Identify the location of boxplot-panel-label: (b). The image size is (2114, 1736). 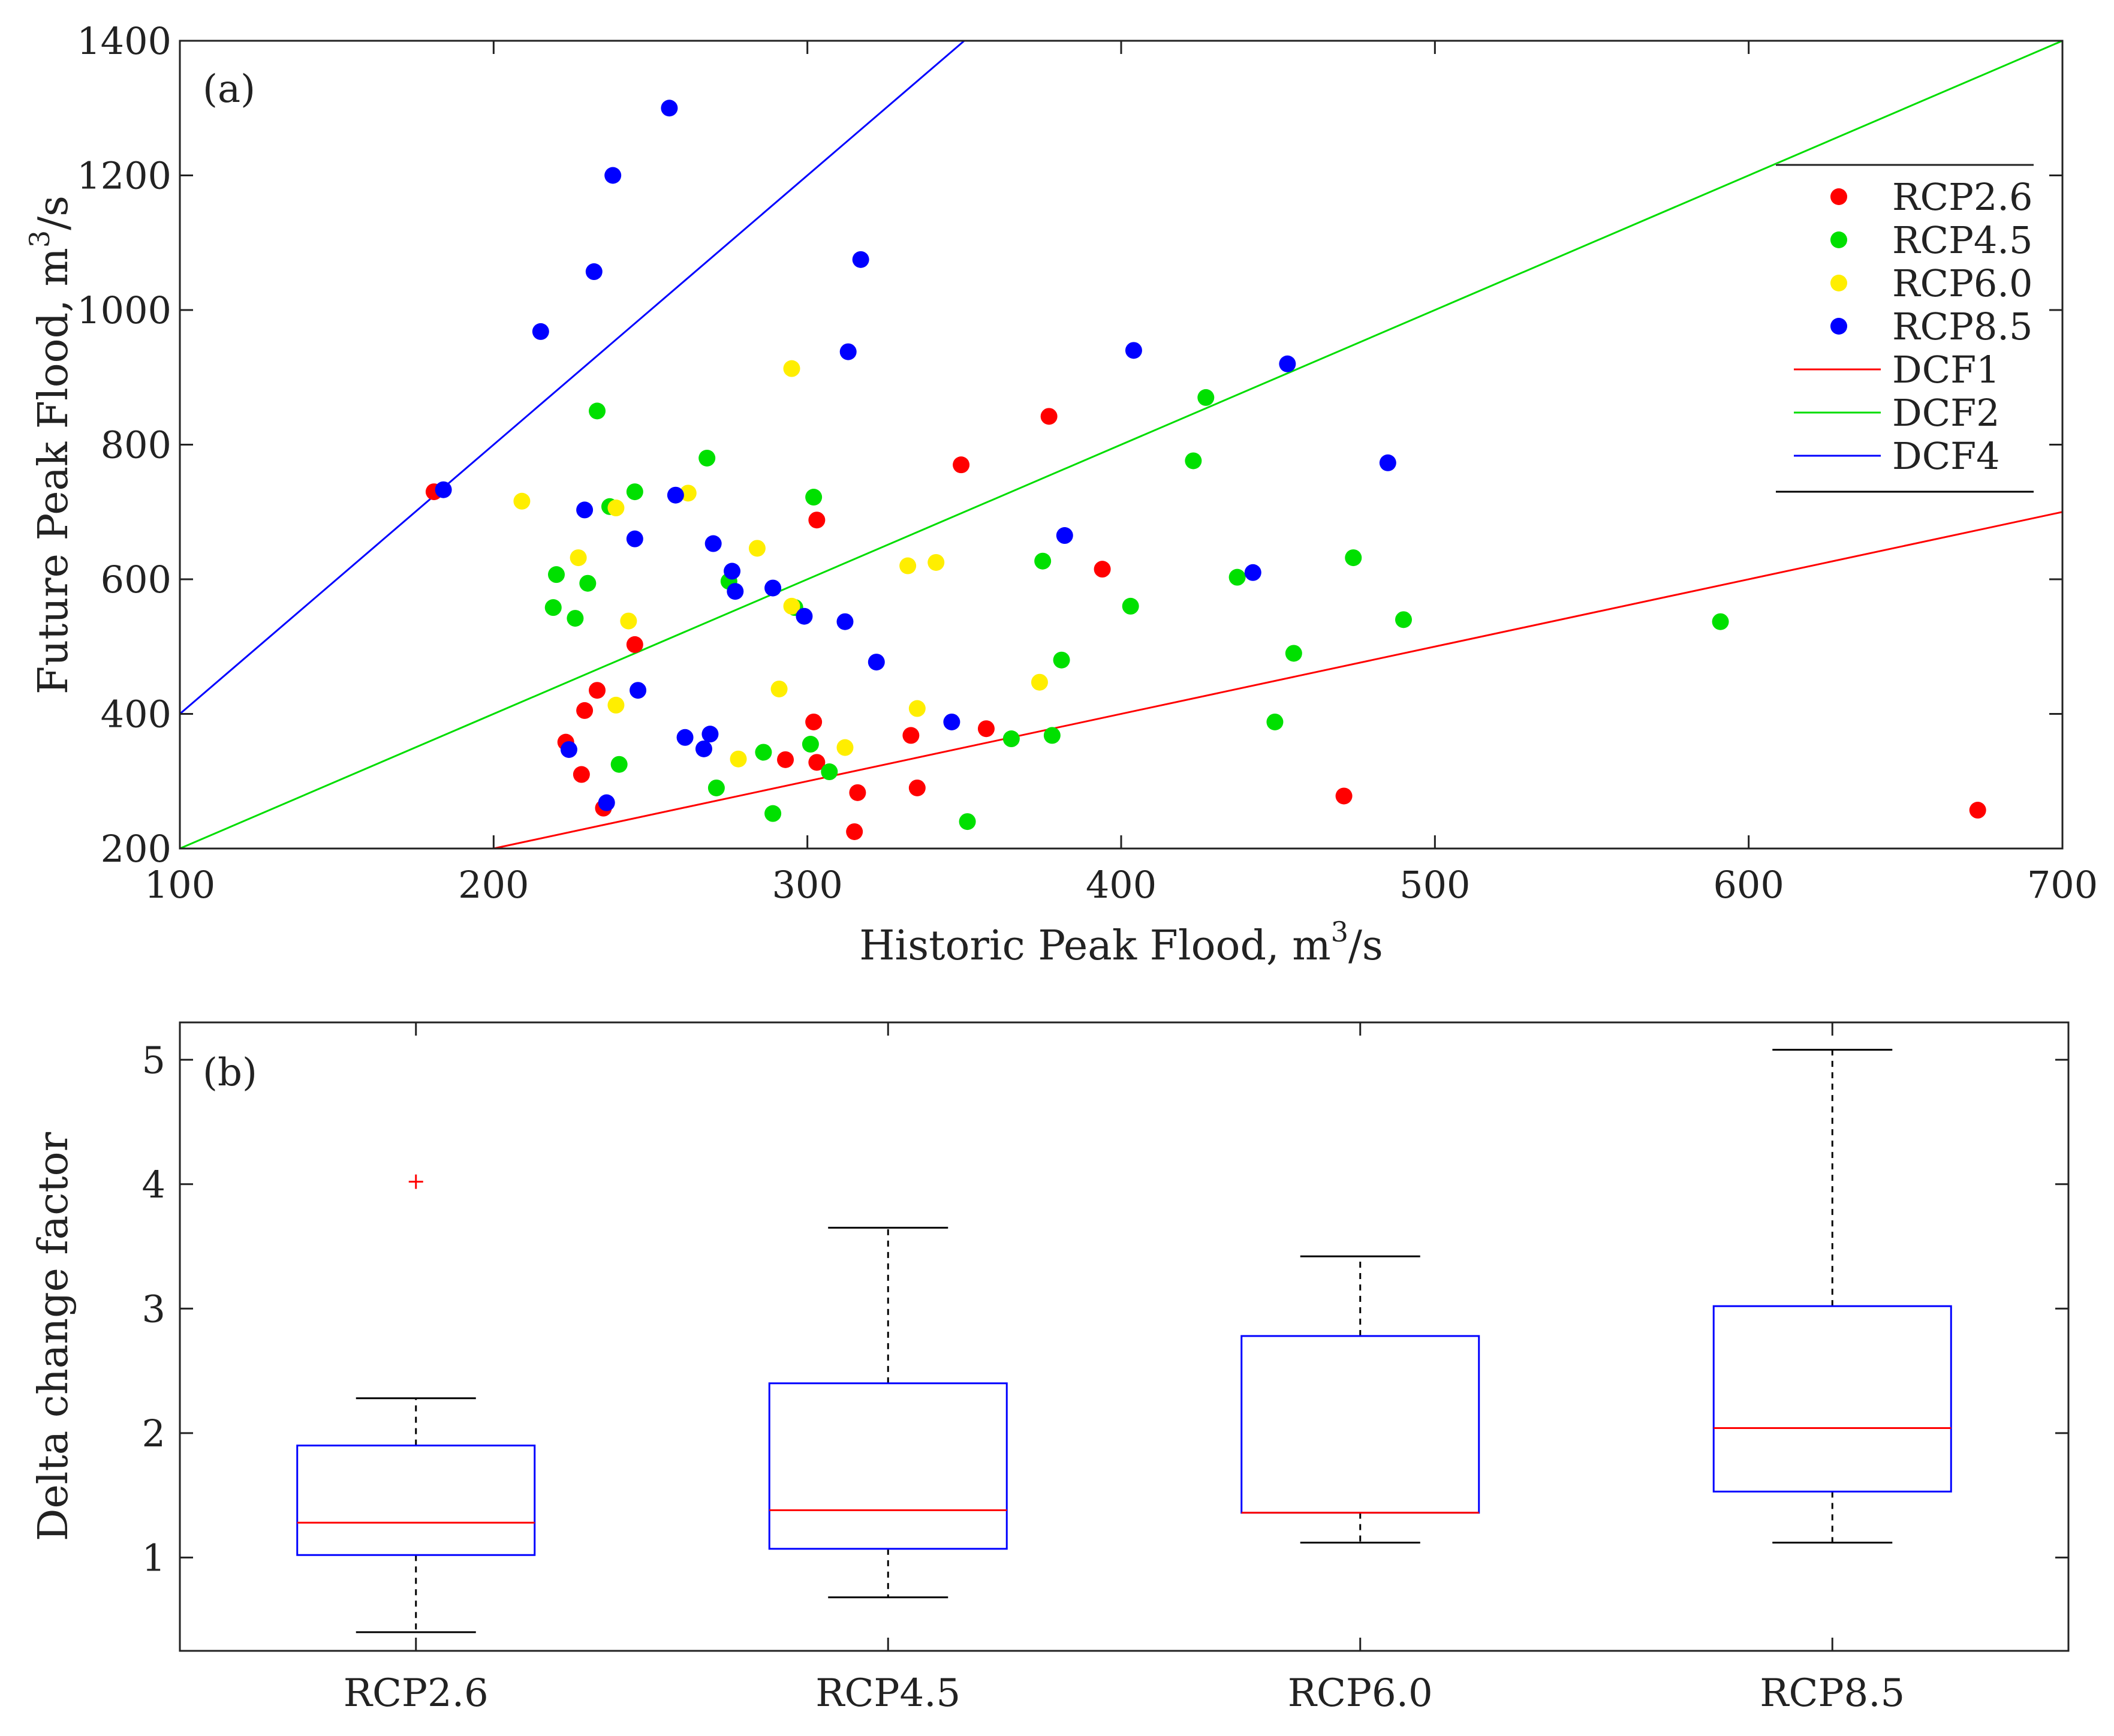
(230, 1073).